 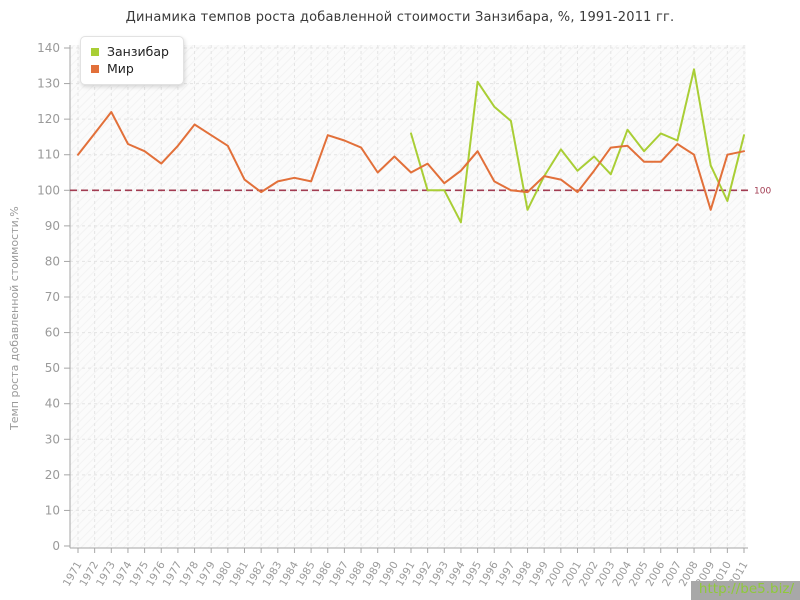 I want to click on svg-text: 30, so click(x=52, y=439).